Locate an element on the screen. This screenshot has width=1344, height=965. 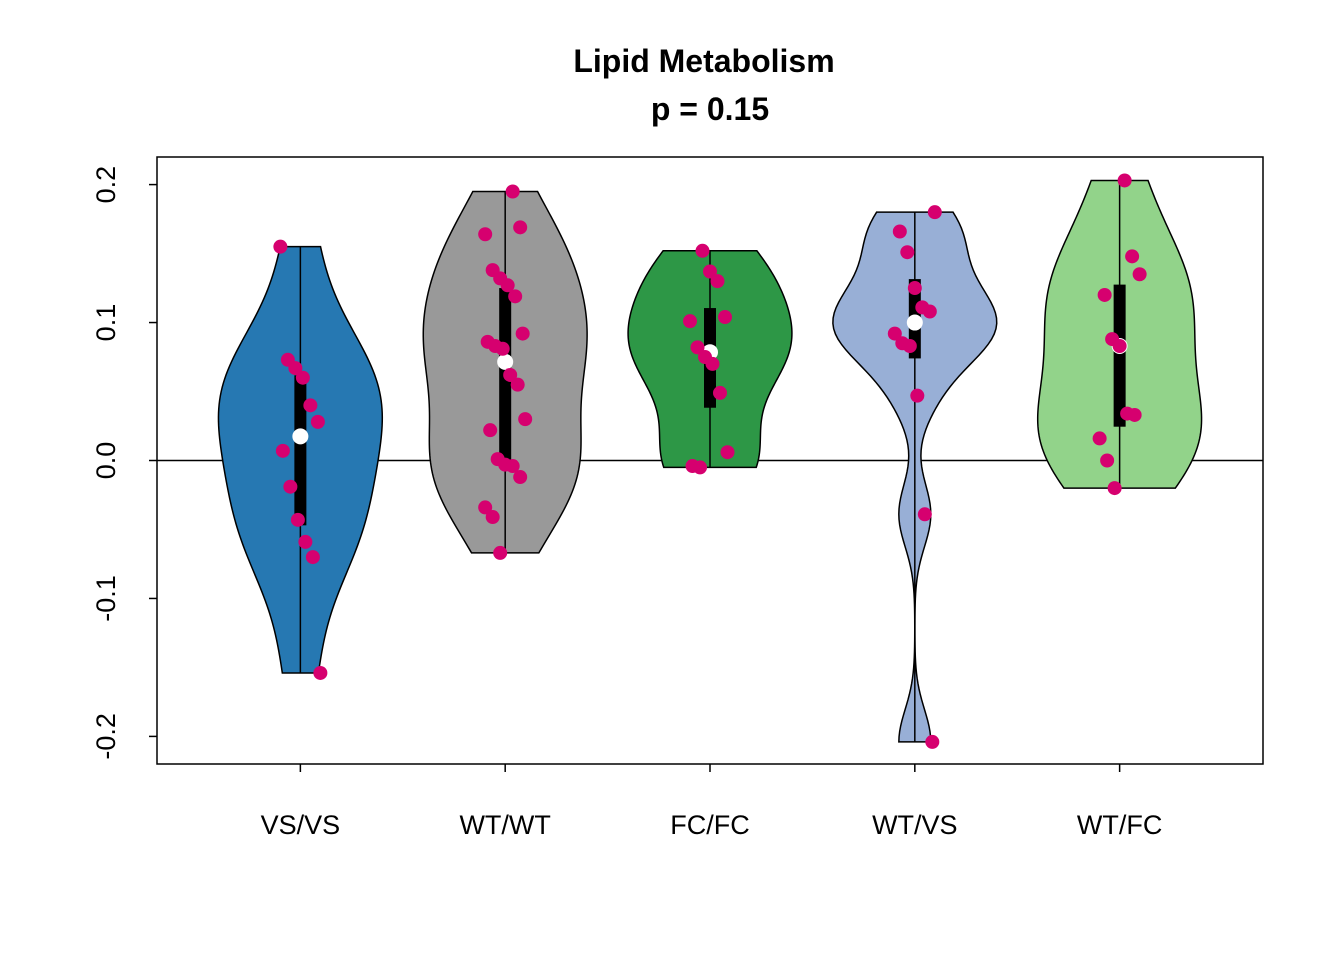
chart-subtitle: p = 0.15 is located at coordinates (710, 109).